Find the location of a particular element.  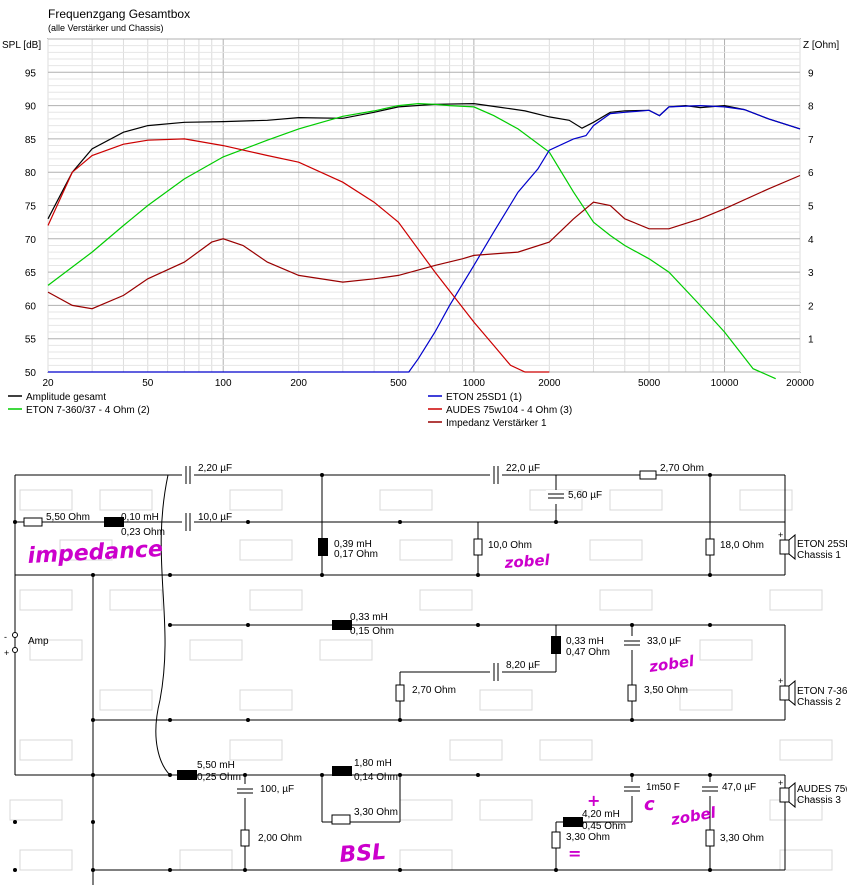

x-ticks: 20 50 100 200 500 1000 2000 5000 10000 20000 is located at coordinates (428, 383).